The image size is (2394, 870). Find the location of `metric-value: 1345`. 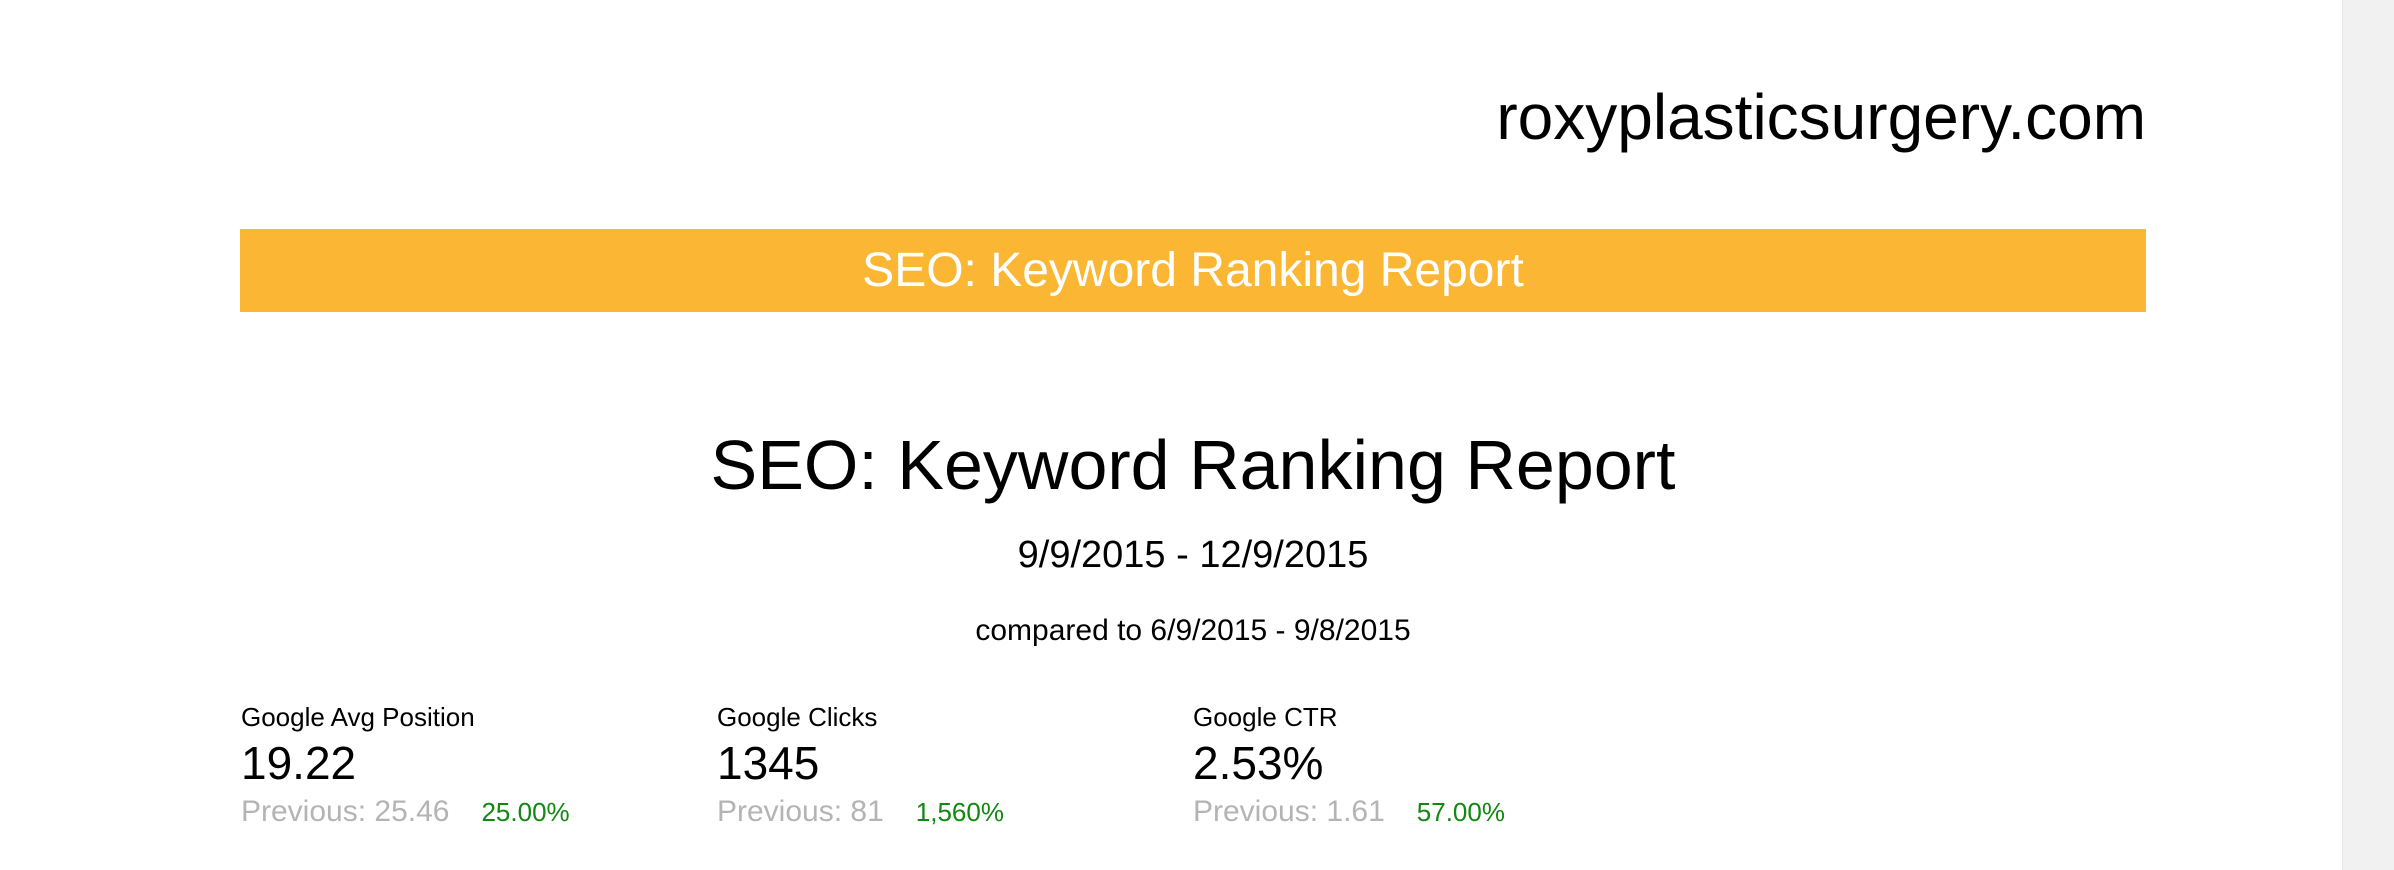

metric-value: 1345 is located at coordinates (768, 763).